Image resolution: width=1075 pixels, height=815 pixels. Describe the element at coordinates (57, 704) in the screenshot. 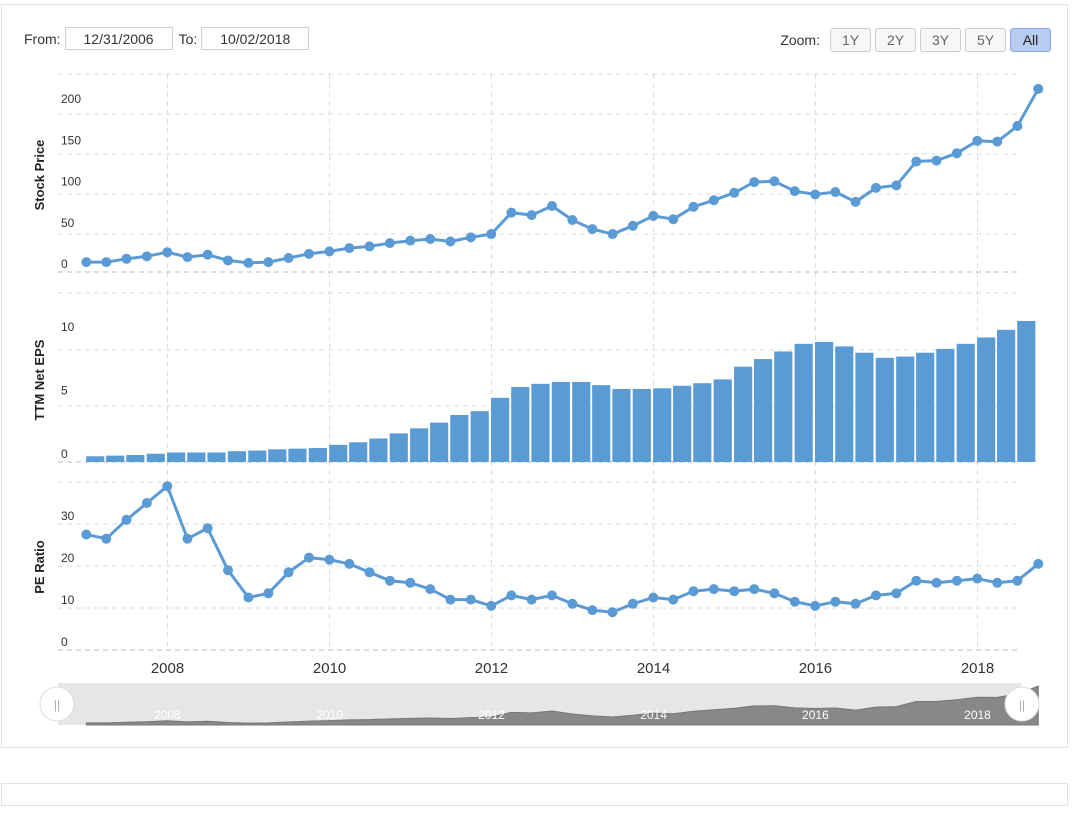

I see `navigator-left-handle` at that location.